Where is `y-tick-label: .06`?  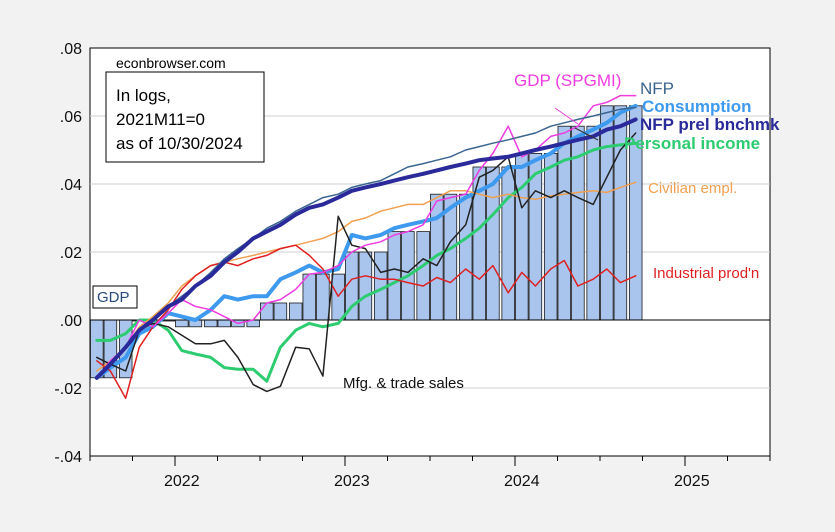
y-tick-label: .06 is located at coordinates (71, 117).